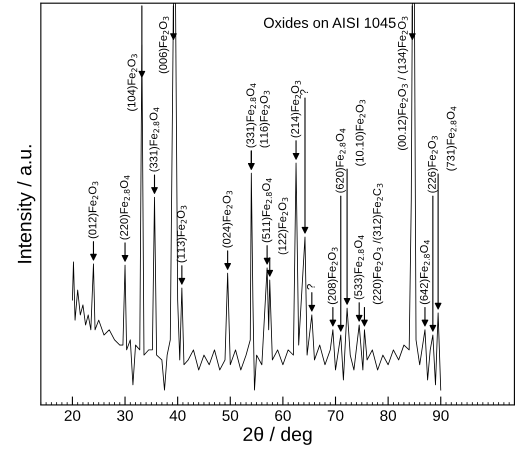 The height and width of the screenshot is (456, 517). I want to click on x-tick-label: 60, so click(283, 416).